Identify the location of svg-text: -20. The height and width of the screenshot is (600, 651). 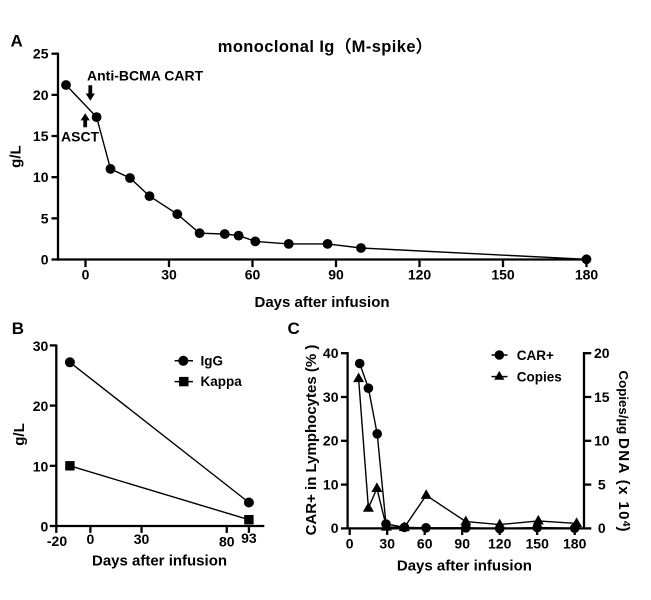
(57, 541).